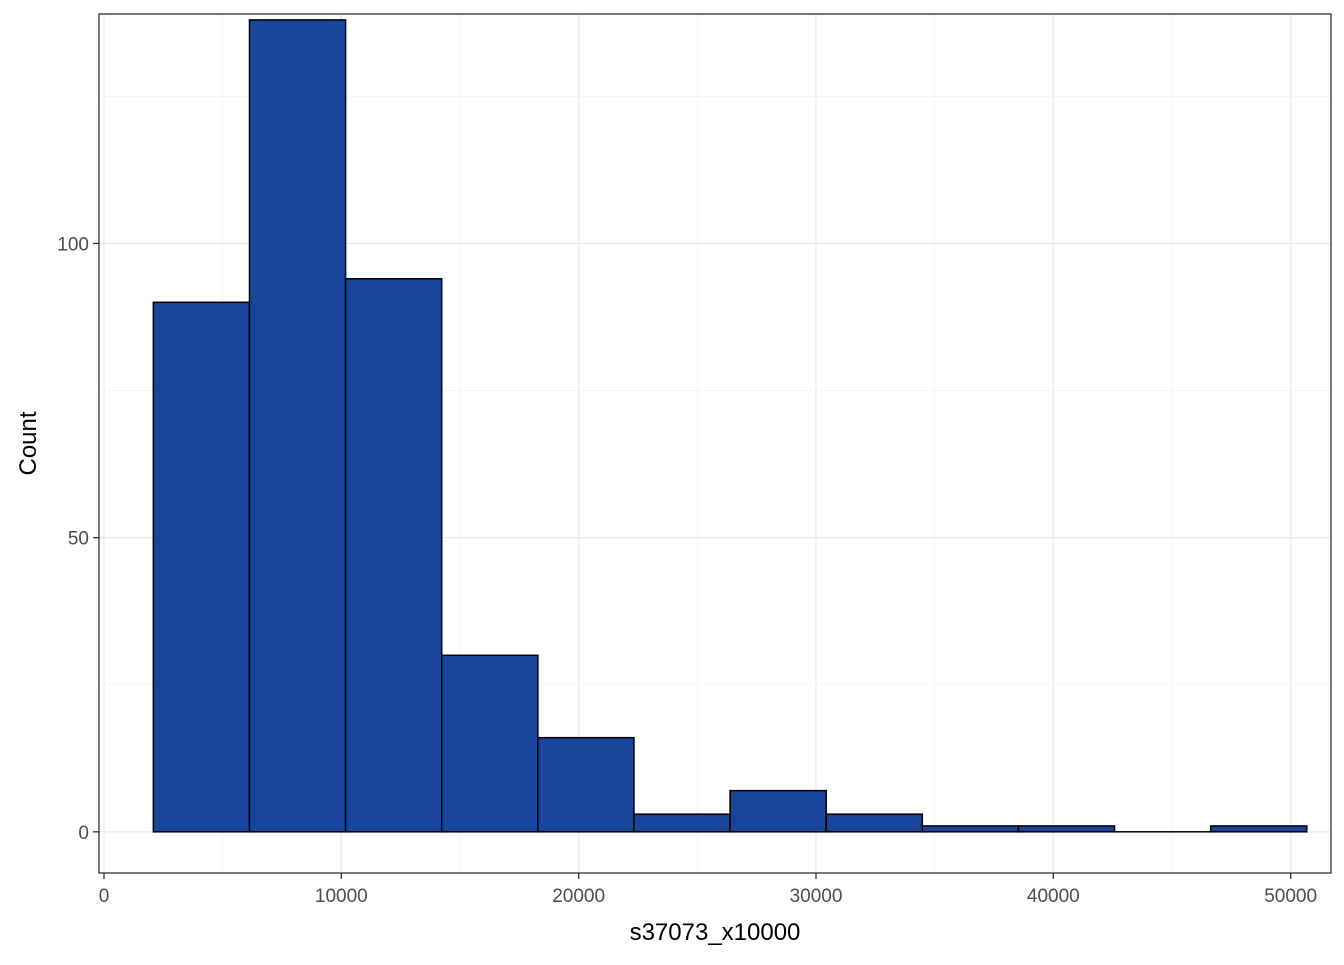  I want to click on y-tick-label: 50, so click(78, 539).